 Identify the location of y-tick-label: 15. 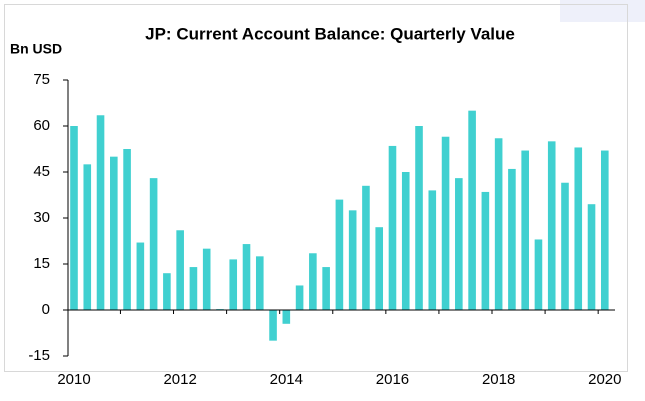
(41, 263).